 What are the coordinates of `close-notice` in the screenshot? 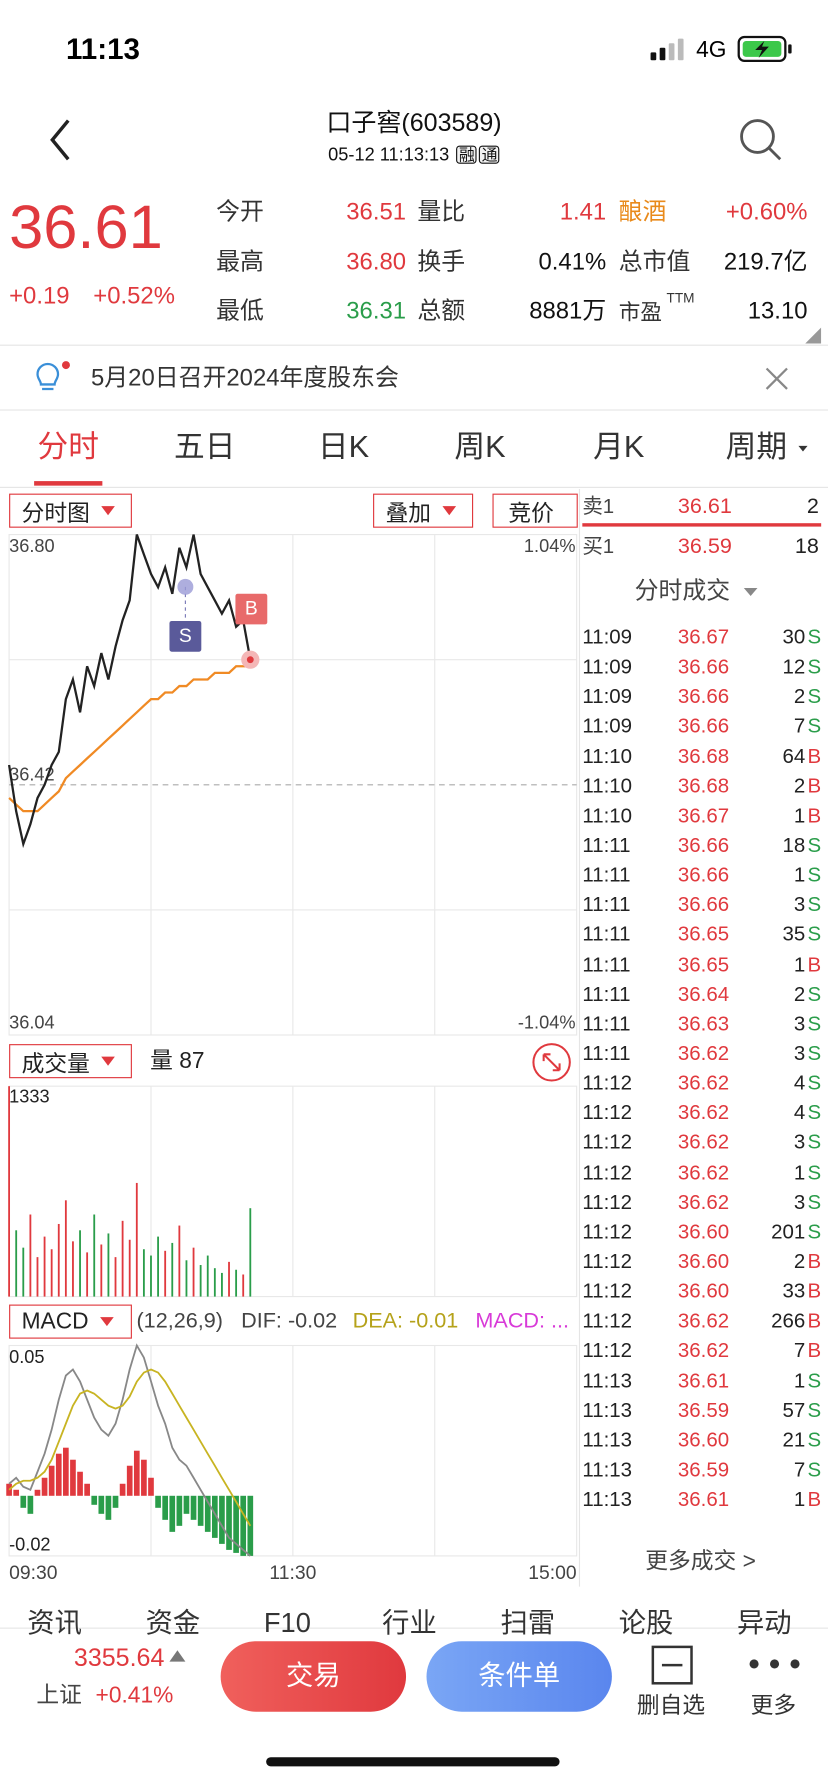 It's located at (776, 378).